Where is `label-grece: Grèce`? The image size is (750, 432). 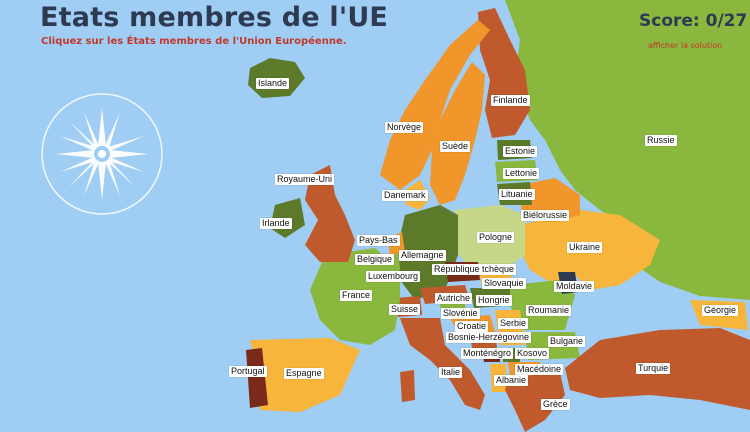 label-grece: Grèce is located at coordinates (555, 404).